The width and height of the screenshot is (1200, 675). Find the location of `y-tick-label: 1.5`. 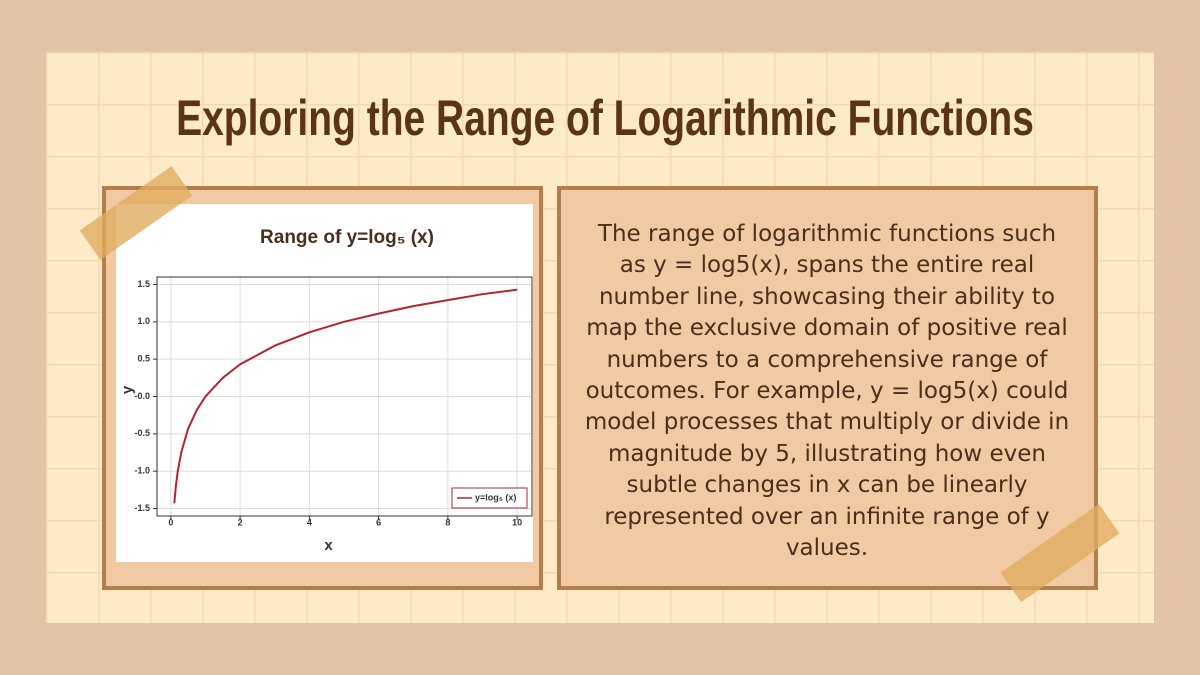

y-tick-label: 1.5 is located at coordinates (143, 284).